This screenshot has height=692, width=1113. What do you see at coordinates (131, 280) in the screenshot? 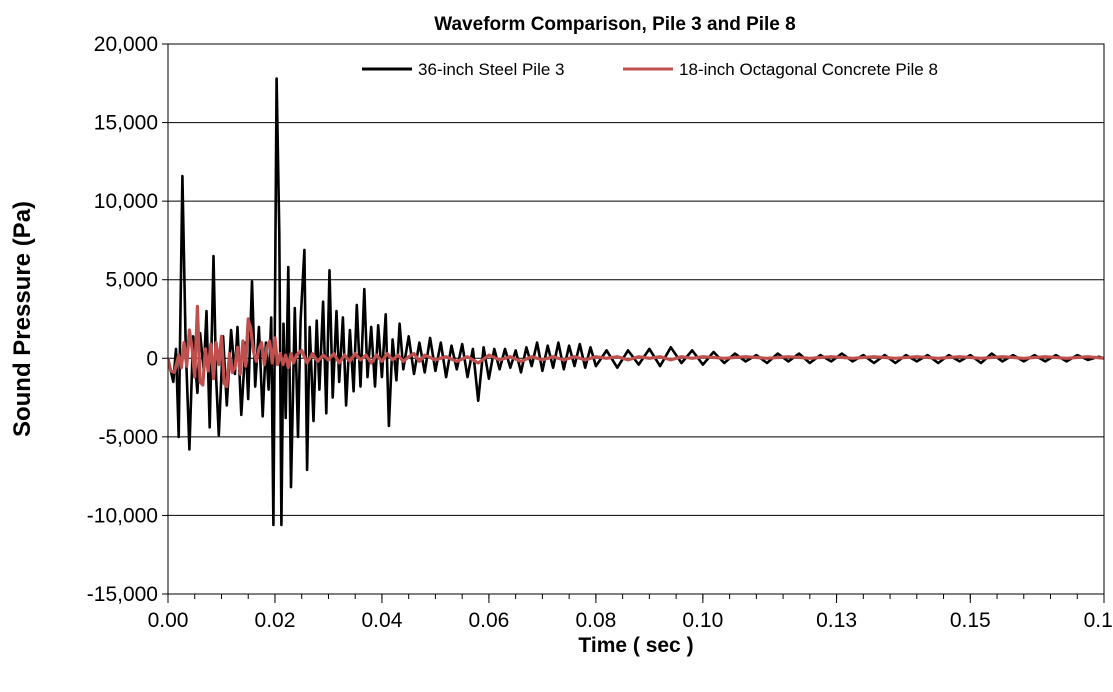
I see `y-tick-label: 5,000` at bounding box center [131, 280].